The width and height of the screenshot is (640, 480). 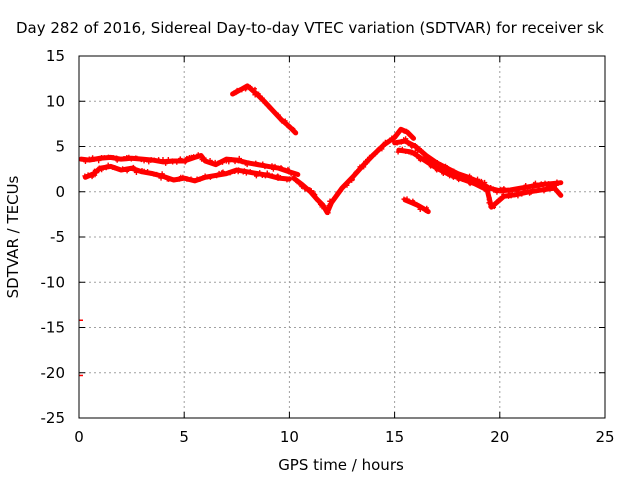 What do you see at coordinates (60, 192) in the screenshot?
I see `y-tick-label: 0` at bounding box center [60, 192].